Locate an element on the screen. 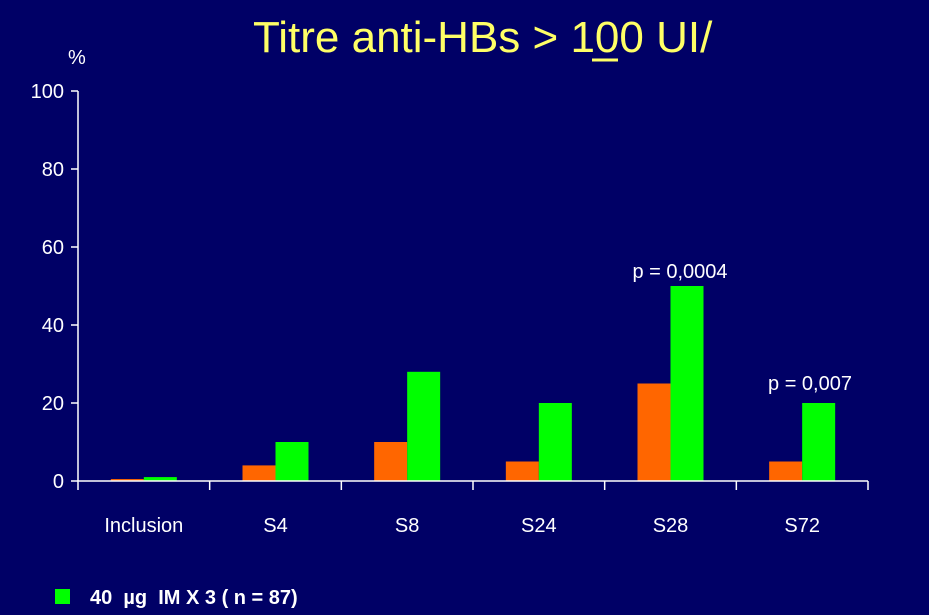 The image size is (929, 615). x-tick-label: S28 is located at coordinates (671, 526).